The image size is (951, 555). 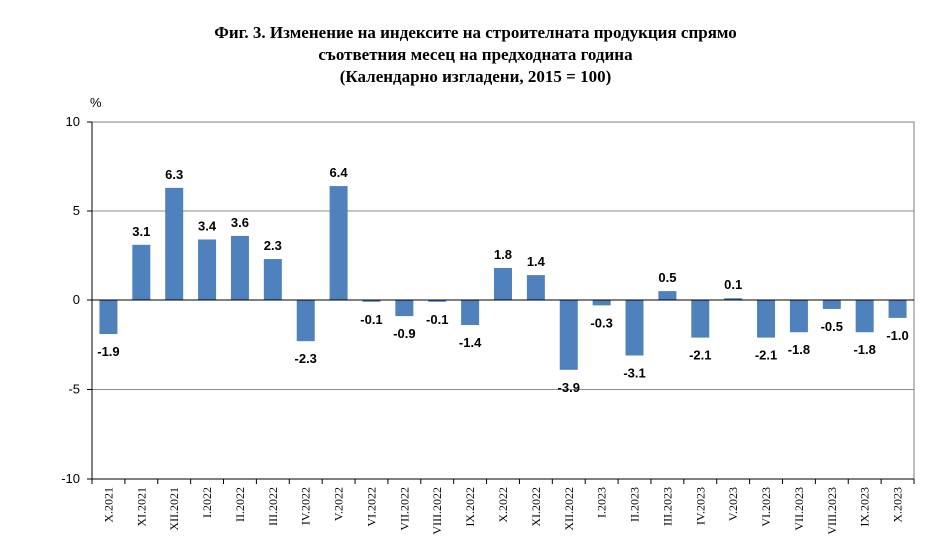 What do you see at coordinates (475, 76) in the screenshot?
I see `chart-title-line-3: (Календарно изгладени, 2015 = 100)` at bounding box center [475, 76].